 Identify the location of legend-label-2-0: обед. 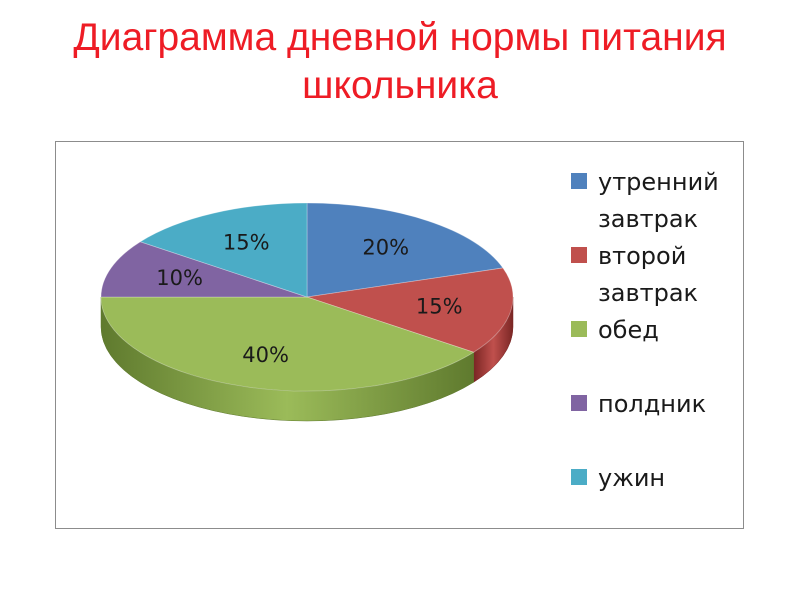
(628, 330).